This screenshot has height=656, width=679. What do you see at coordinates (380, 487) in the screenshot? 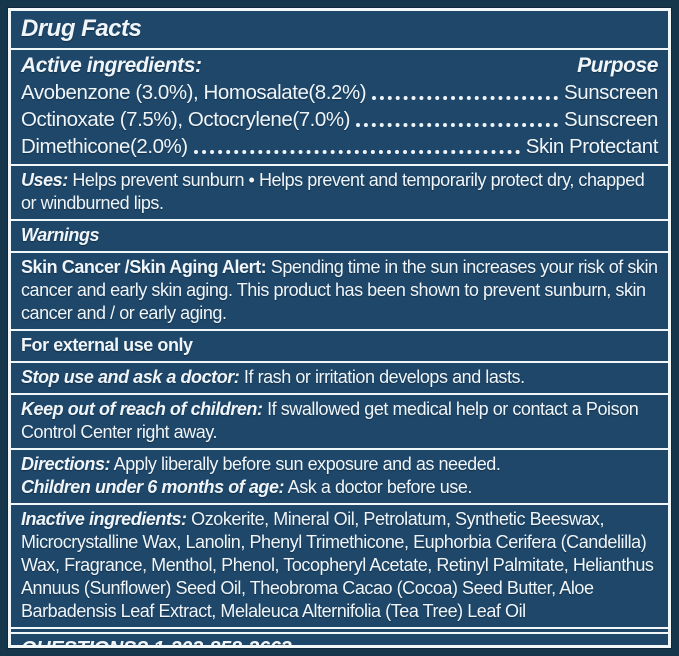
I see `children-under-6-text: Ask a doctor before use.` at bounding box center [380, 487].